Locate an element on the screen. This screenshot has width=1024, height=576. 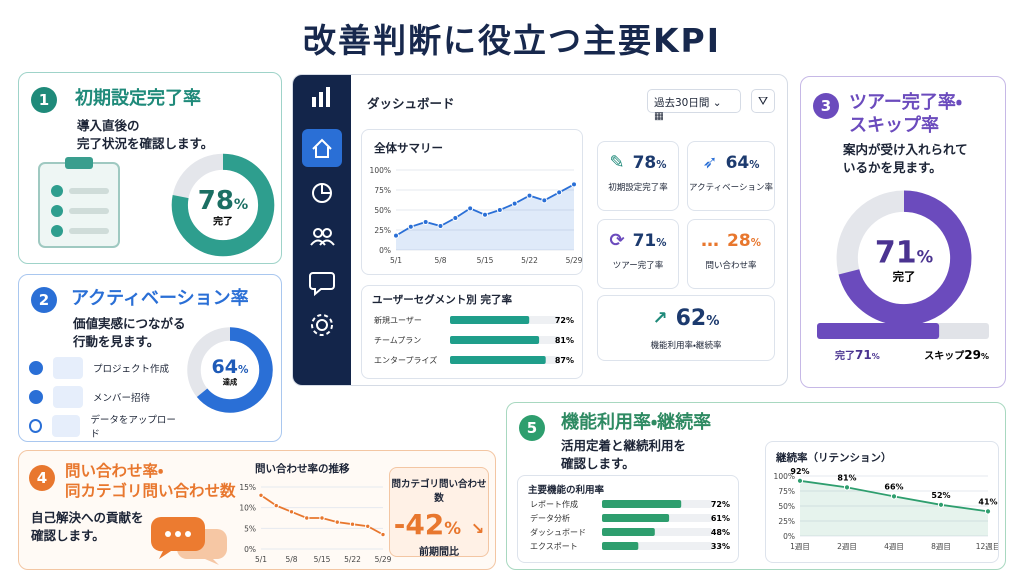
callout: 問カテゴリ問い合わせ数 -42% ↘ 前期間比 is located at coordinates (439, 512).